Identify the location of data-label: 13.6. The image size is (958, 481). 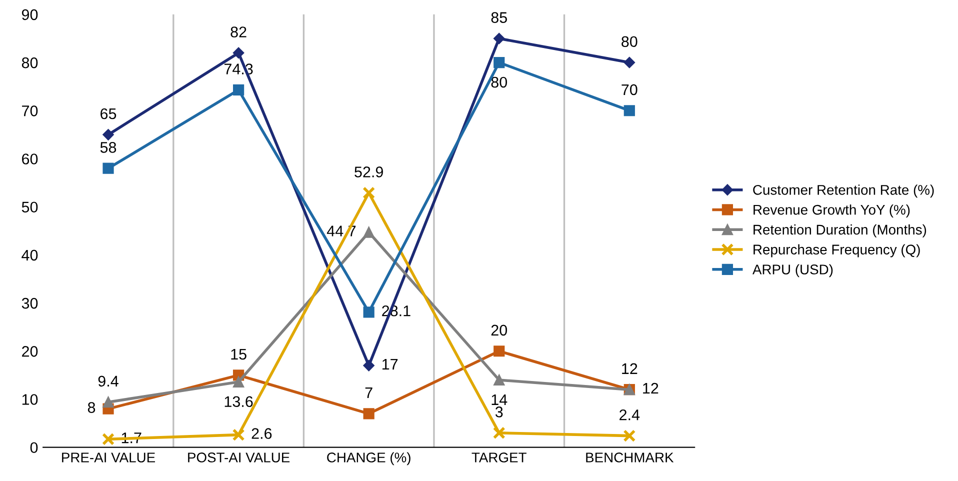
(238, 402).